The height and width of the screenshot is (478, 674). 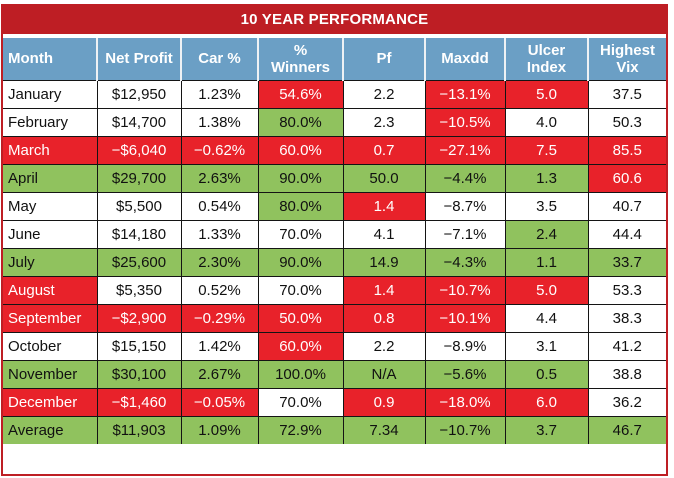 I want to click on table-row: March −$6,040 −0.62% 60.0% 0.7 −27.1% 7.5 85.5, so click(x=334, y=150).